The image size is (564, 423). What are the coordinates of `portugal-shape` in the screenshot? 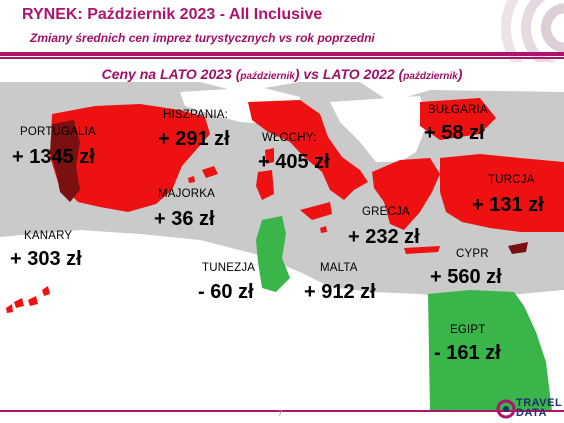 It's located at (65, 161).